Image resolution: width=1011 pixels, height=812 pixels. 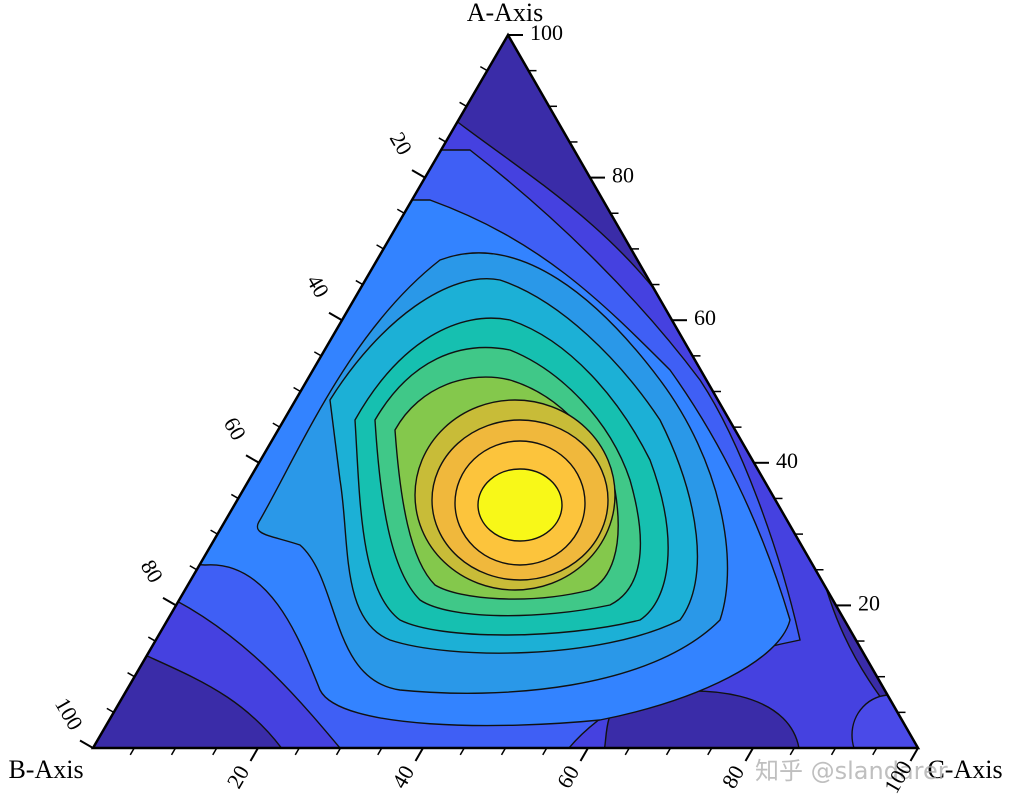 I want to click on c-axis-label: C-Axis, so click(x=964, y=769).